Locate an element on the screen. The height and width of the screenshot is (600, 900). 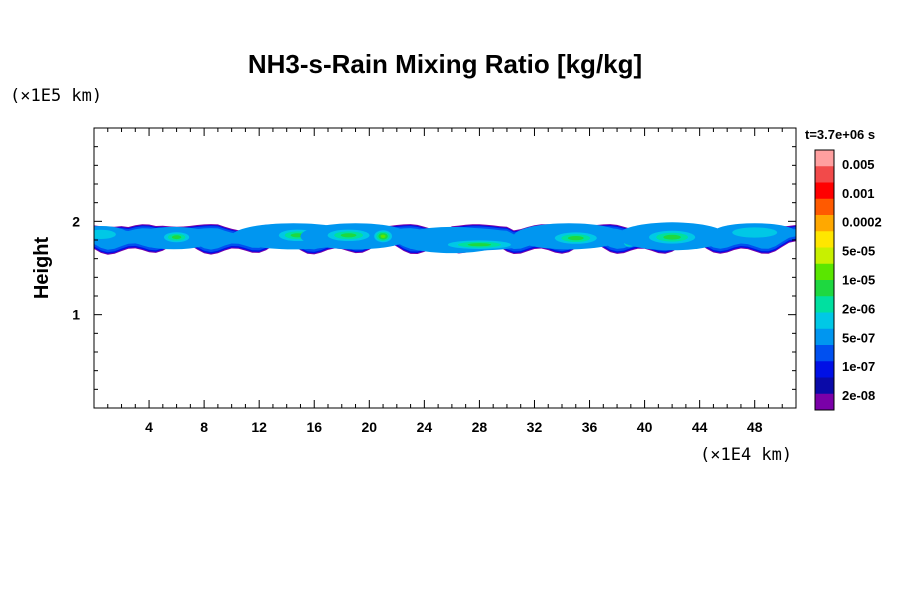
field-layer is located at coordinates (445, 238).